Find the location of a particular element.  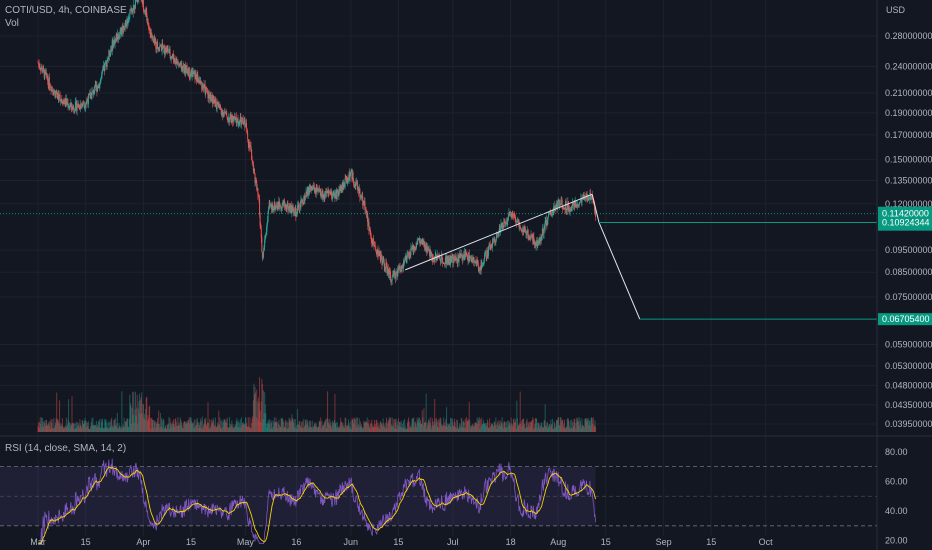

price-tick-label: 0.05300000 is located at coordinates (908, 366).